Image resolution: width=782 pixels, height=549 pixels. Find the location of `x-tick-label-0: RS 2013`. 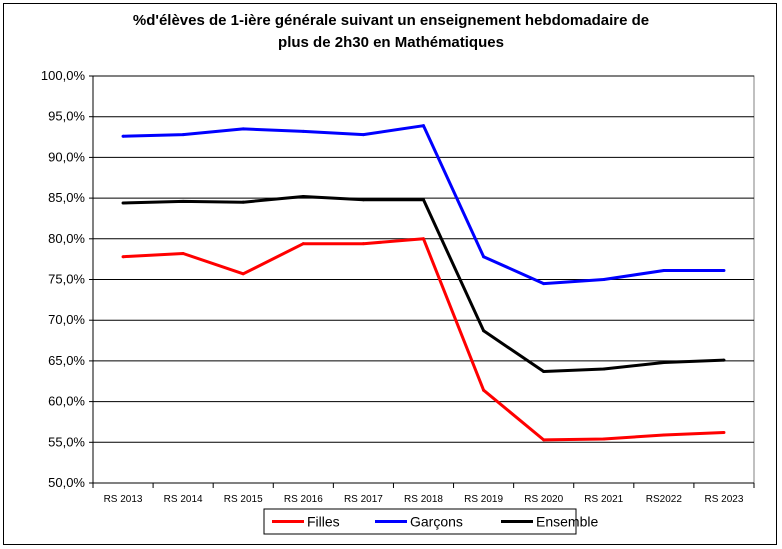

x-tick-label-0: RS 2013 is located at coordinates (123, 499).